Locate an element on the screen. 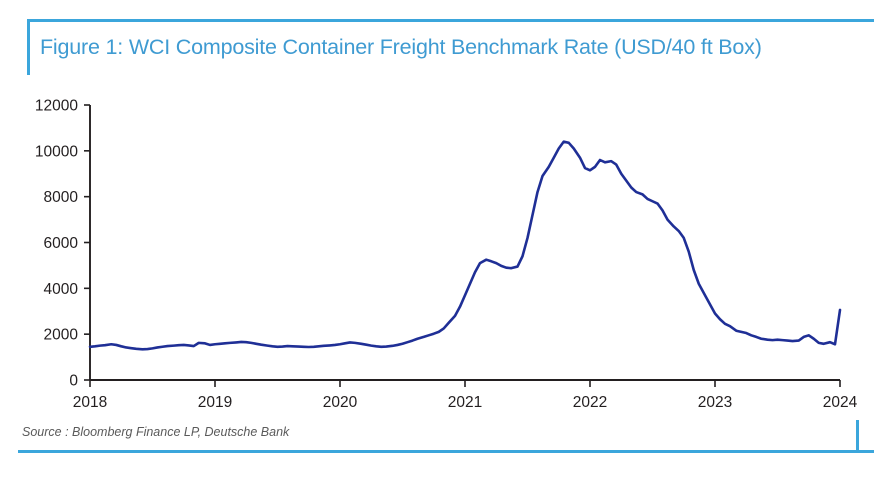 The image size is (882, 480). y-tick-label: 8000 is located at coordinates (61, 197).